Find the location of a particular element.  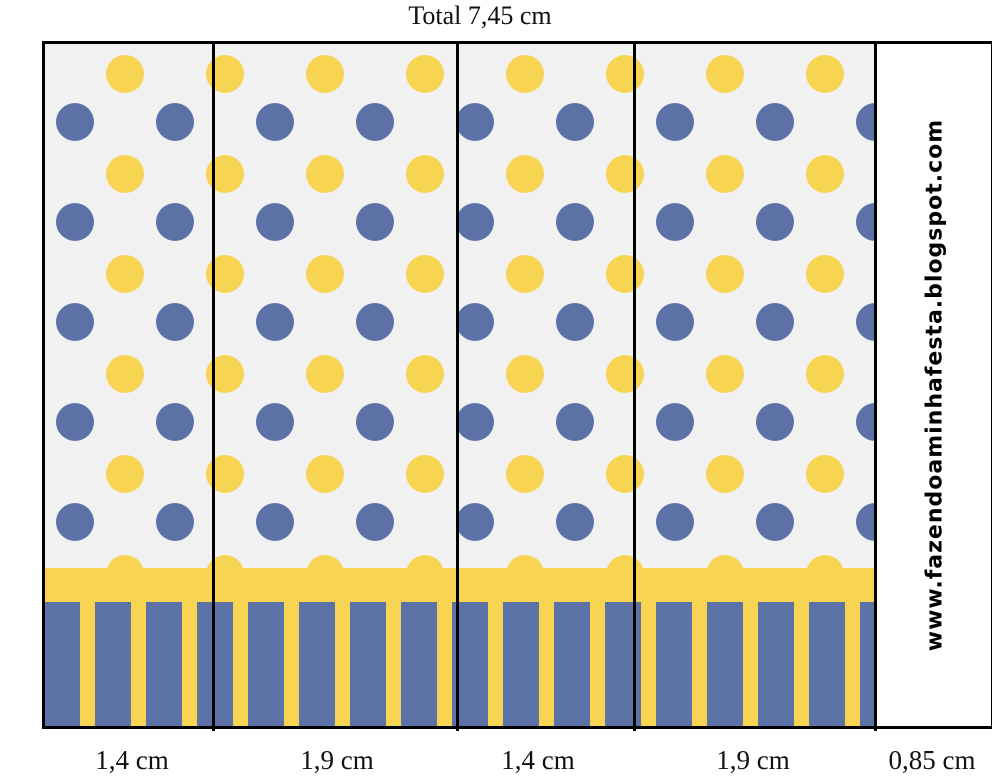

glue-flap is located at coordinates (933, 385).